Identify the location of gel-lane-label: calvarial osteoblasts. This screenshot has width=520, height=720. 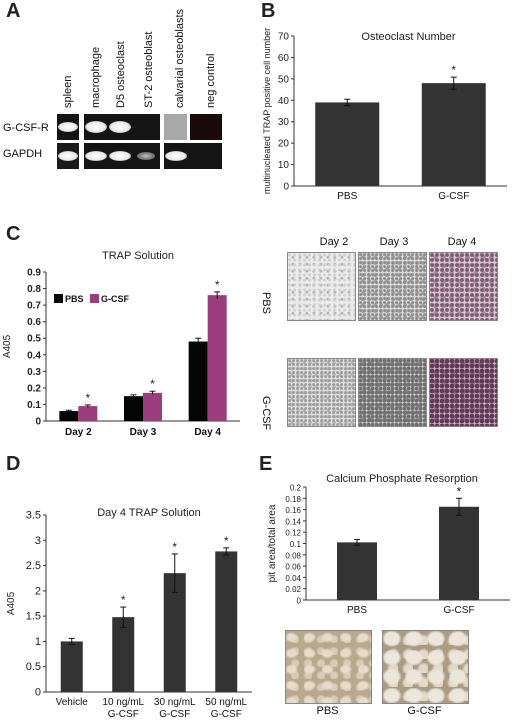
(180, 58).